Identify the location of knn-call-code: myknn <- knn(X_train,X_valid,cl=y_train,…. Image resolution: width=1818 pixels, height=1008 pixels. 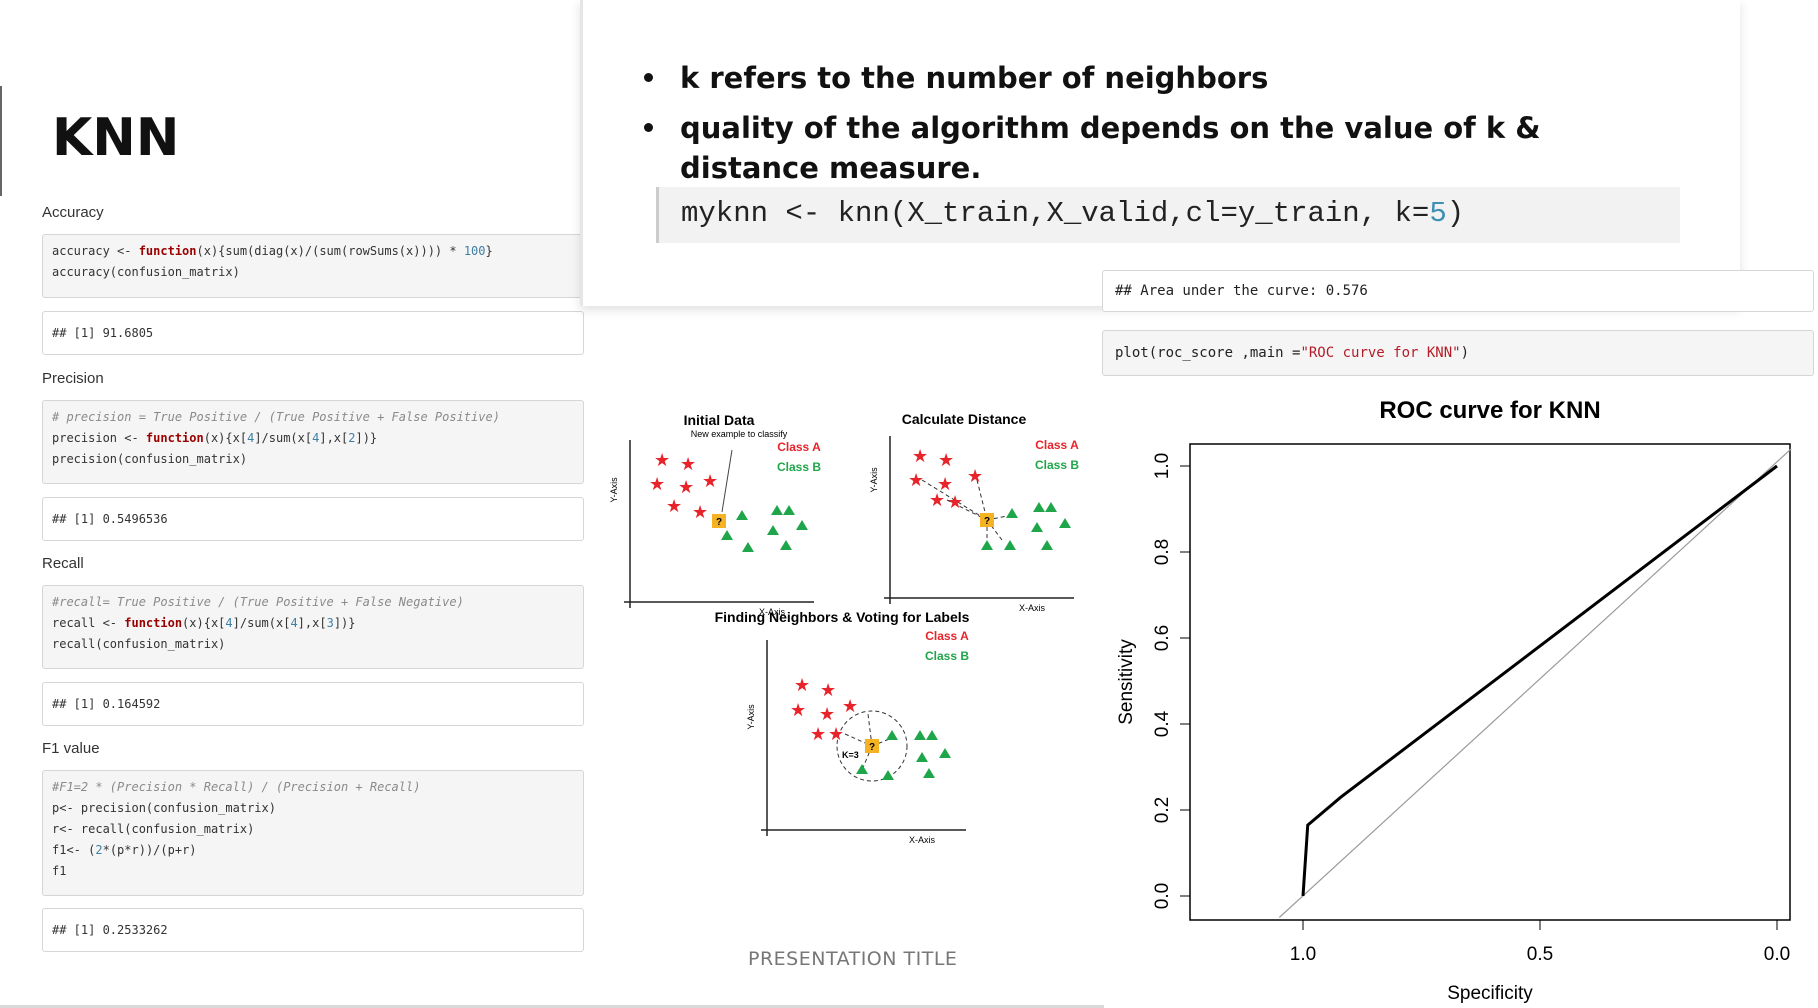
(1168, 215).